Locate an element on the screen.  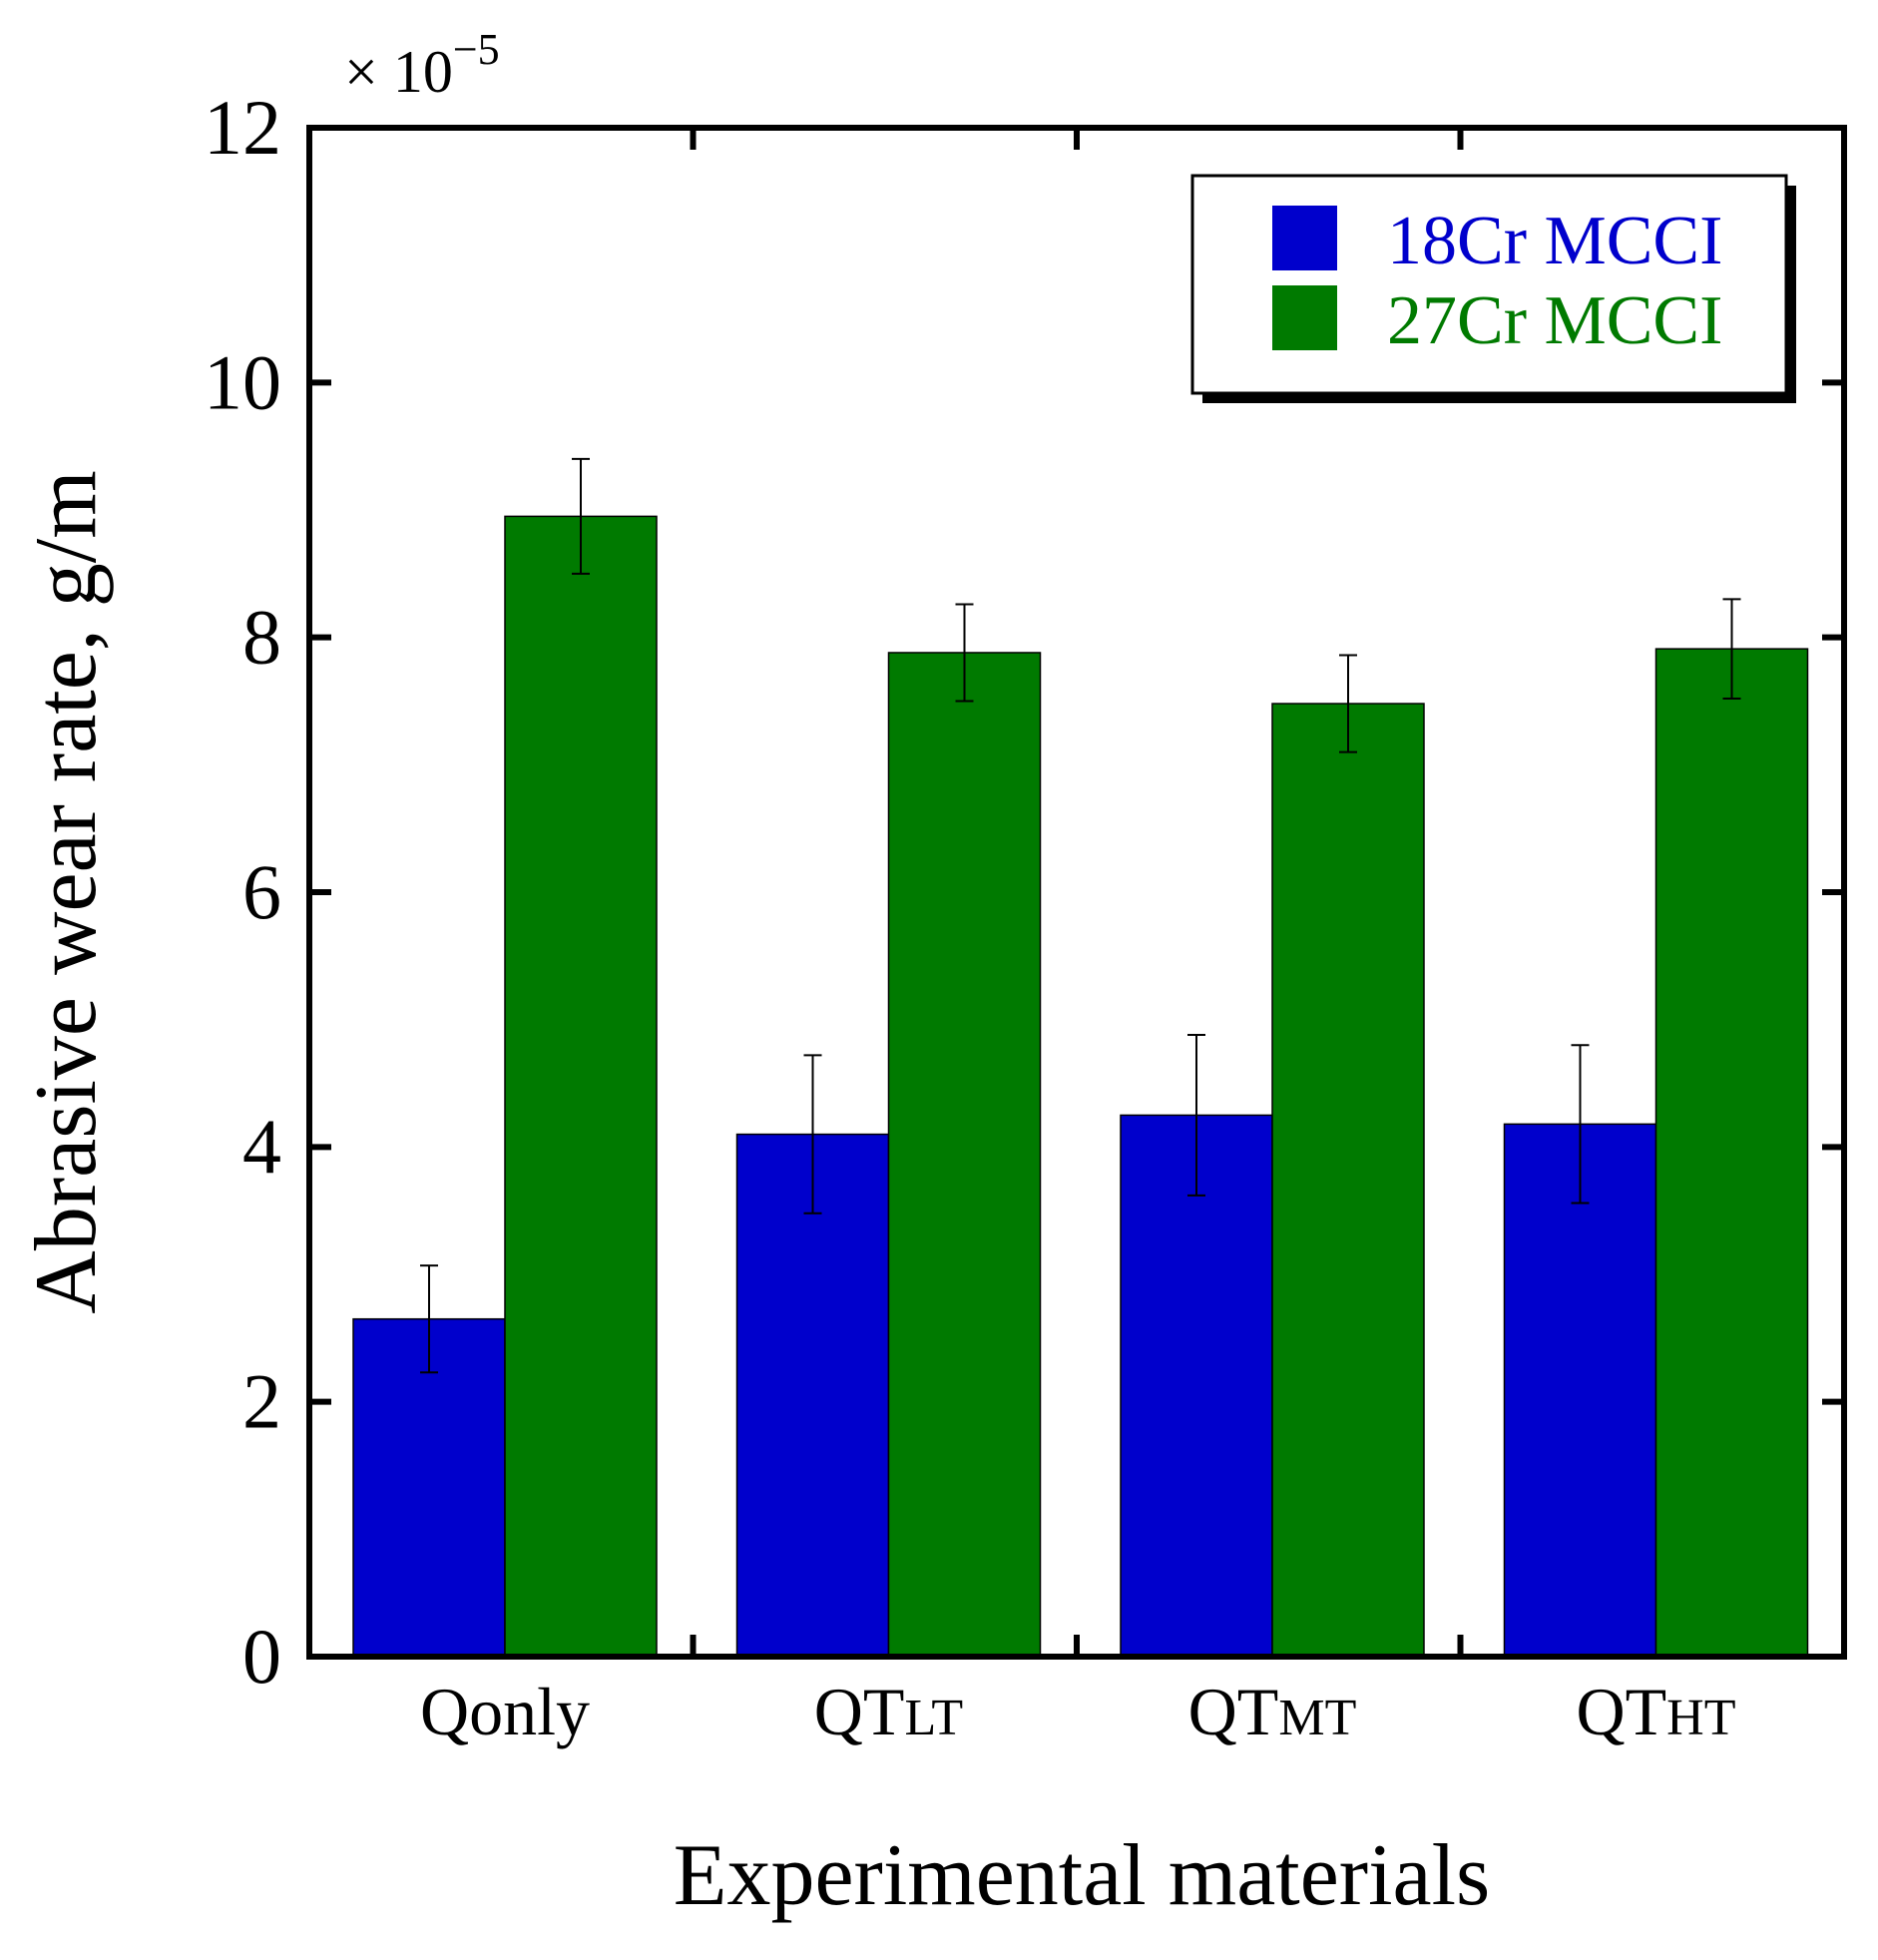
legend-swatch-27cr is located at coordinates (1305, 317).